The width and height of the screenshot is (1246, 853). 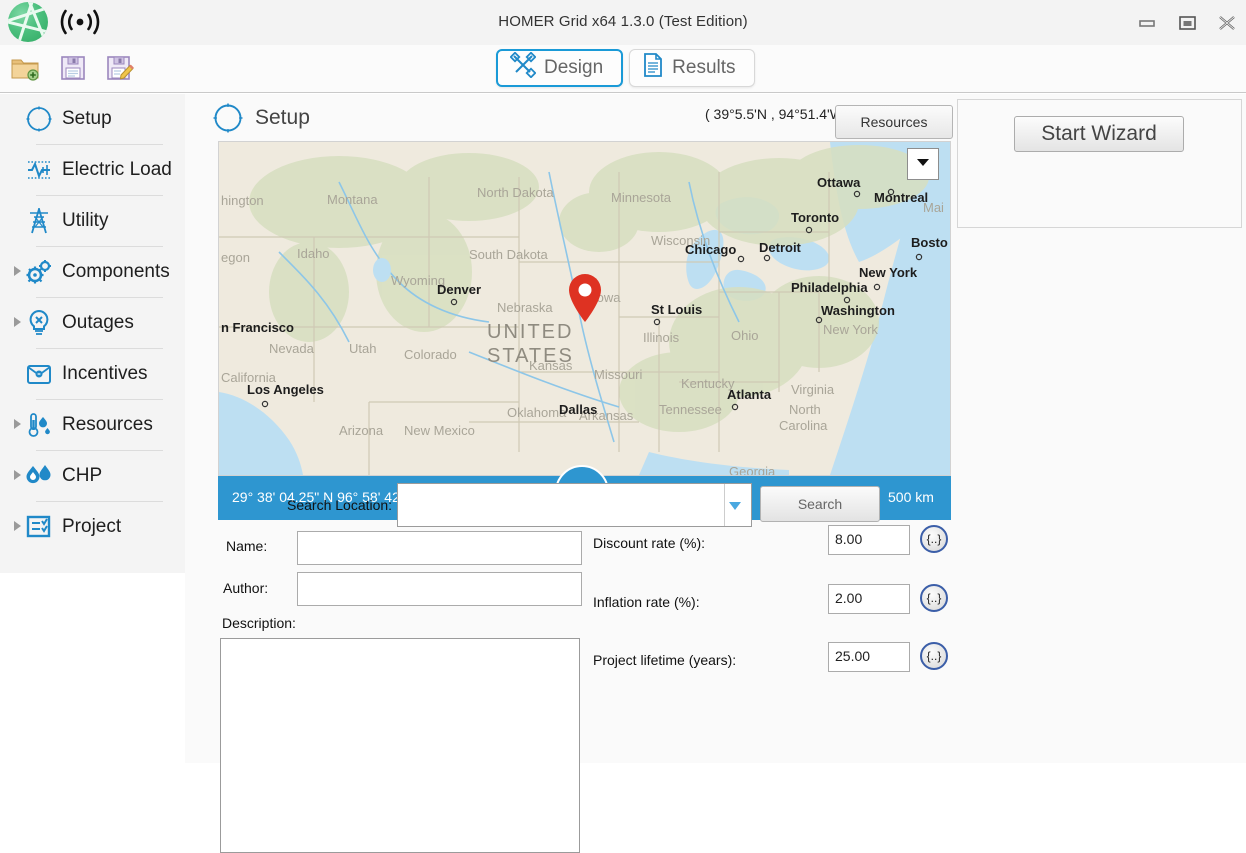 What do you see at coordinates (515, 192) in the screenshot?
I see `svg-text: North Dakota` at bounding box center [515, 192].